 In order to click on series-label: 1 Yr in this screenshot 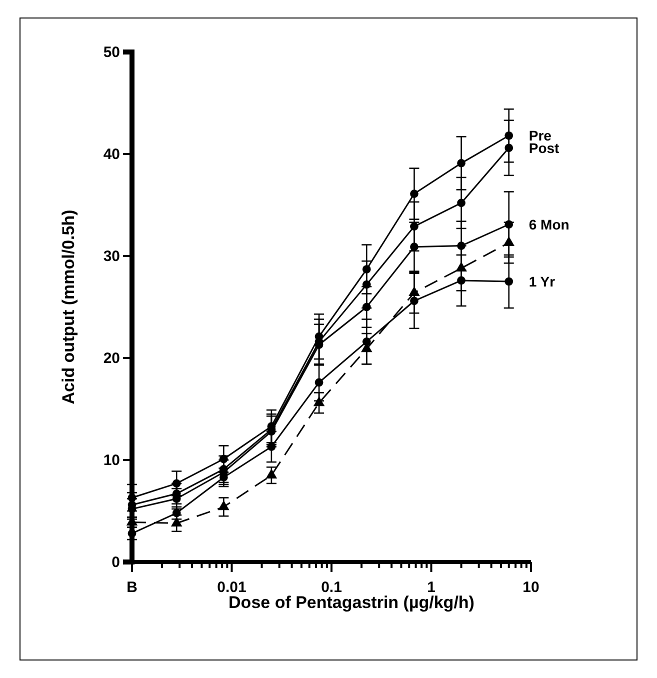, I will do `click(542, 281)`.